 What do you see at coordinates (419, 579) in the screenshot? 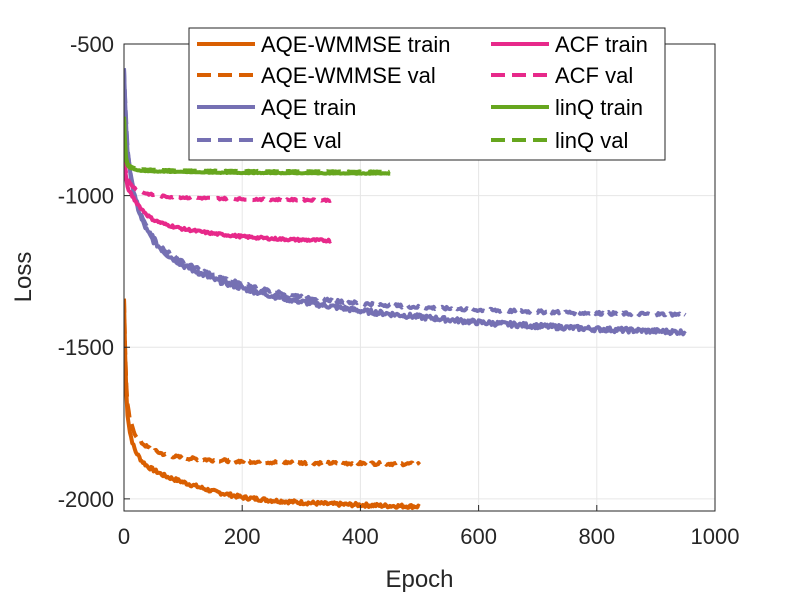
I see `x-axis-label: Epoch` at bounding box center [419, 579].